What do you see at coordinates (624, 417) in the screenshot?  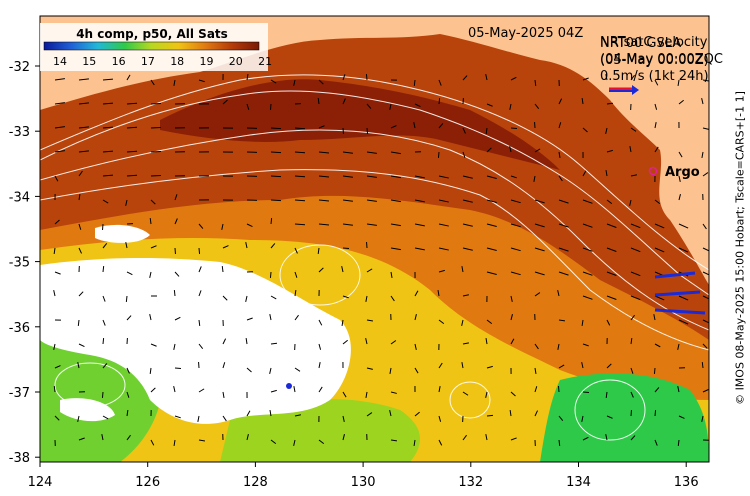 I see `green-zone-southeast` at bounding box center [624, 417].